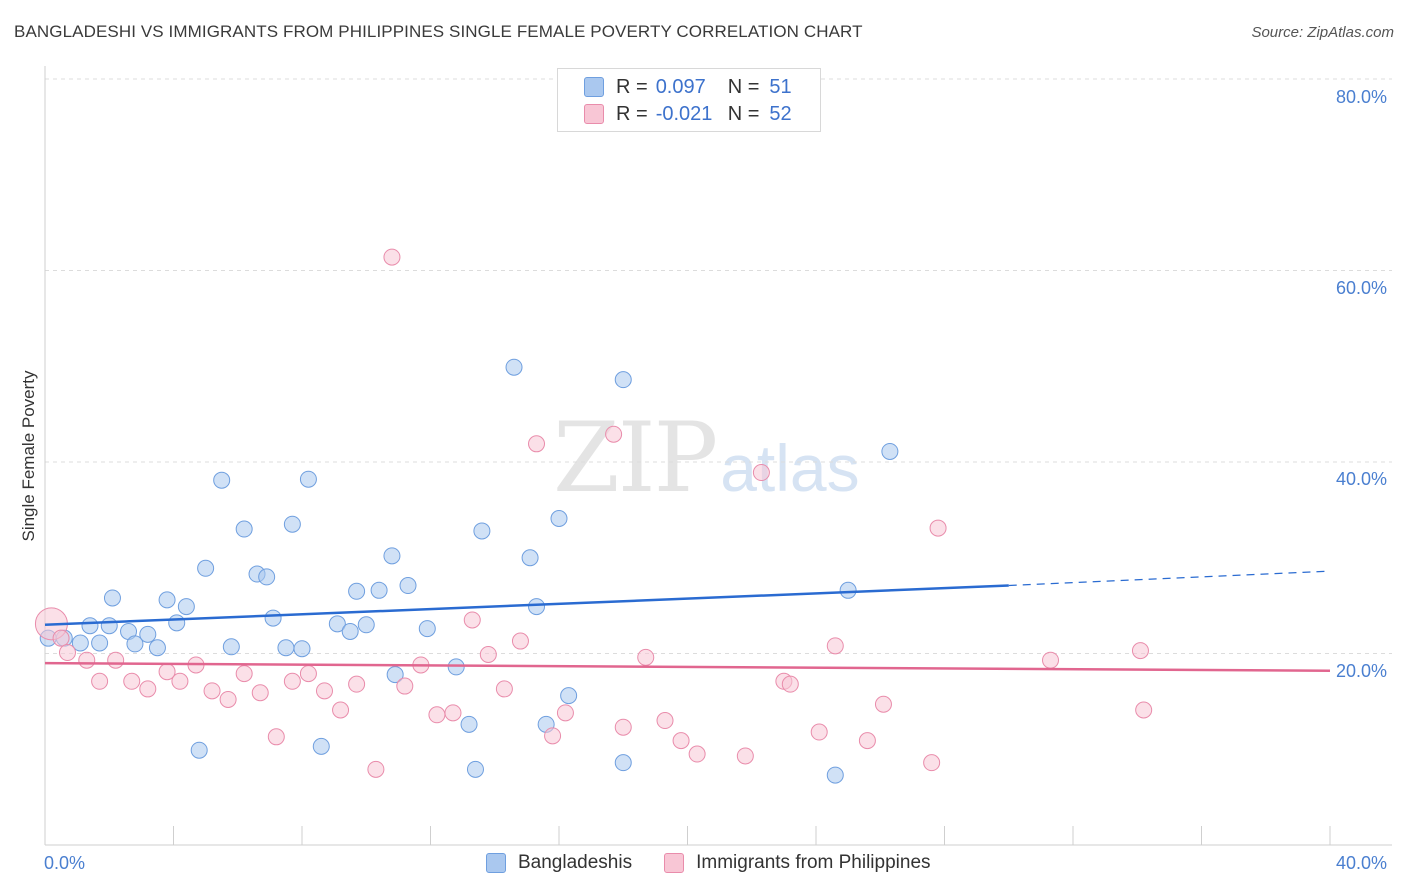 This screenshot has width=1406, height=892. I want to click on legend-swatch-bangladeshis, so click(594, 87).